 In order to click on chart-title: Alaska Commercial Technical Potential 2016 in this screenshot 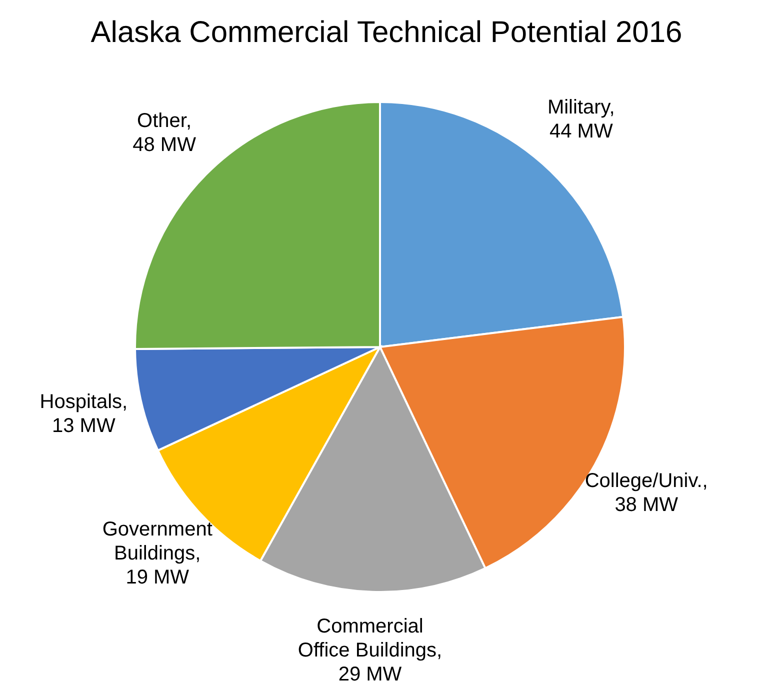, I will do `click(387, 33)`.